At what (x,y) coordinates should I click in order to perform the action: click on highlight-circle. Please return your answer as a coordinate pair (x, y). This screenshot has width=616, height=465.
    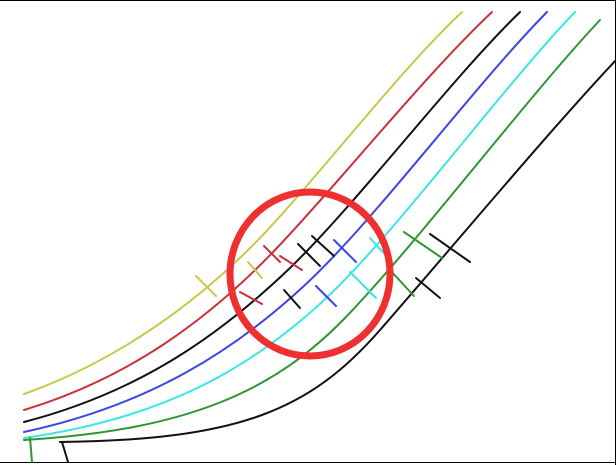
    Looking at the image, I should click on (310, 274).